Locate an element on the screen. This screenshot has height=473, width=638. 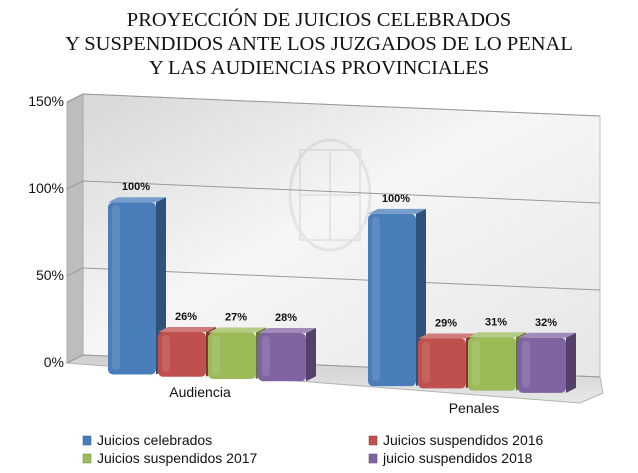
y-tick-label: 150% is located at coordinates (46, 101).